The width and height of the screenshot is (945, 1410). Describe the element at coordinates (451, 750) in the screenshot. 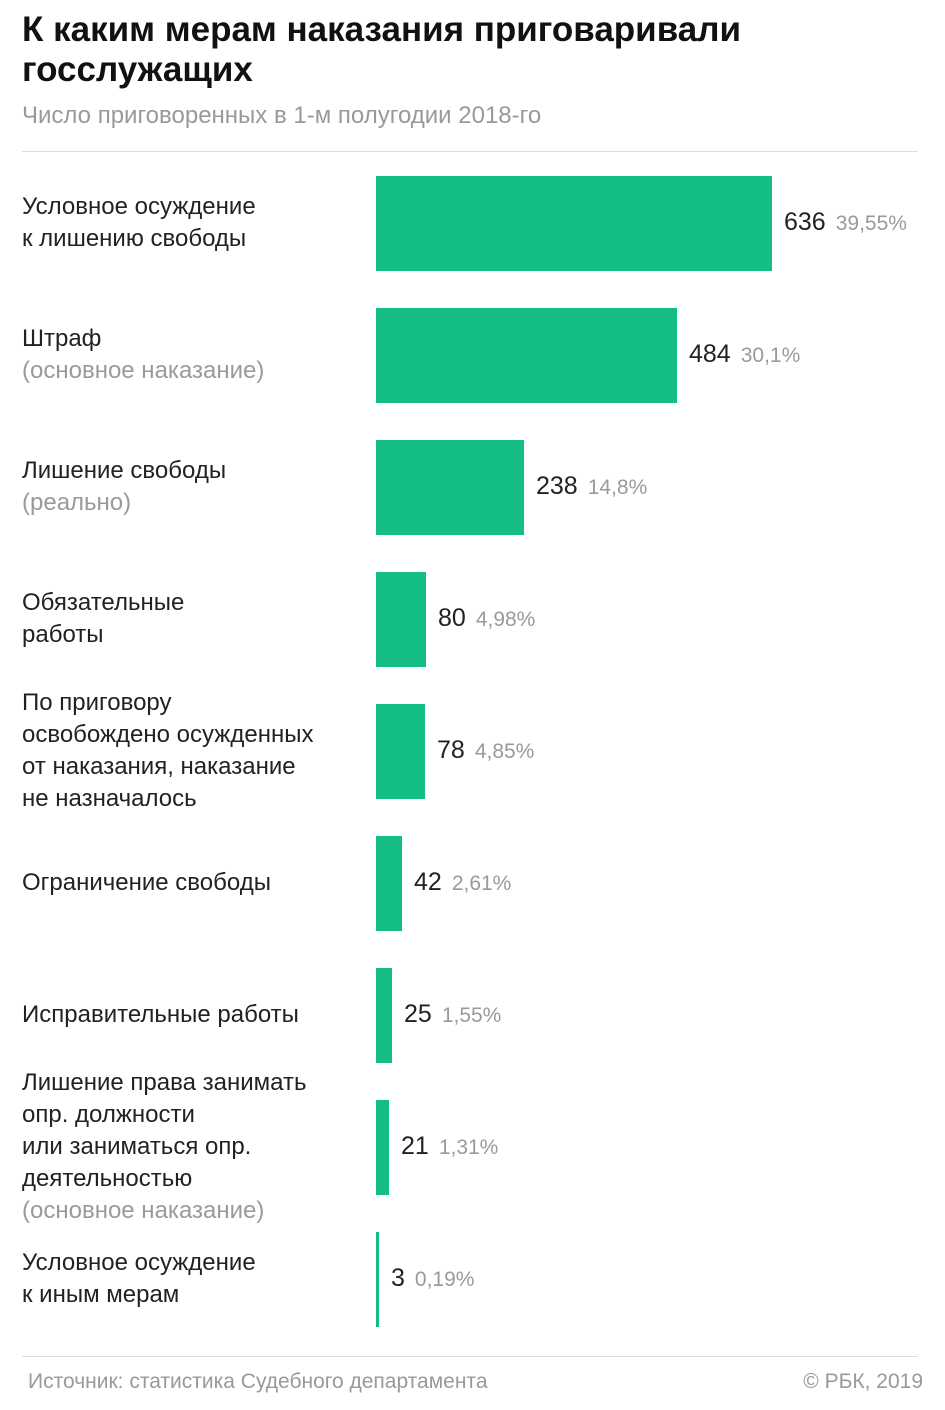

I see `value-number: 78` at that location.